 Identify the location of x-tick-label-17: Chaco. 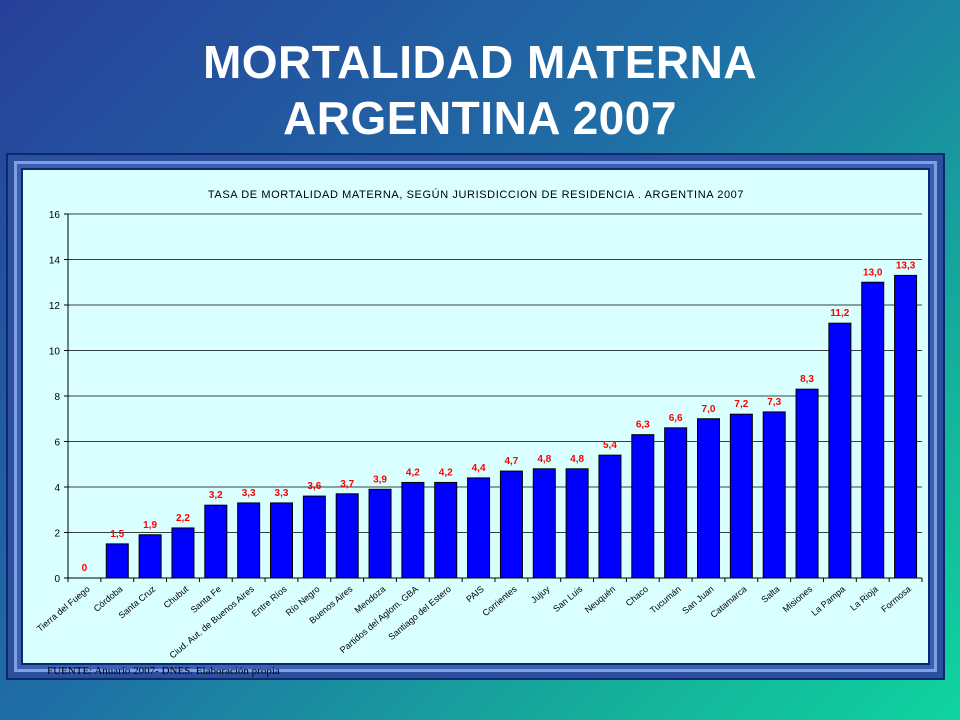
(637, 596).